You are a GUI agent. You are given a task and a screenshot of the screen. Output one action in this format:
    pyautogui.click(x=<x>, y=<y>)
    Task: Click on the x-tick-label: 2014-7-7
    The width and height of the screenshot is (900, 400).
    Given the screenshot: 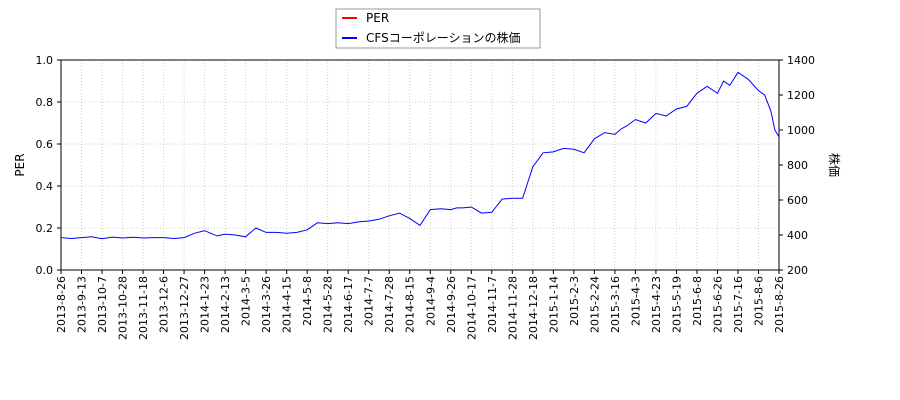 What is the action you would take?
    pyautogui.click(x=369, y=301)
    